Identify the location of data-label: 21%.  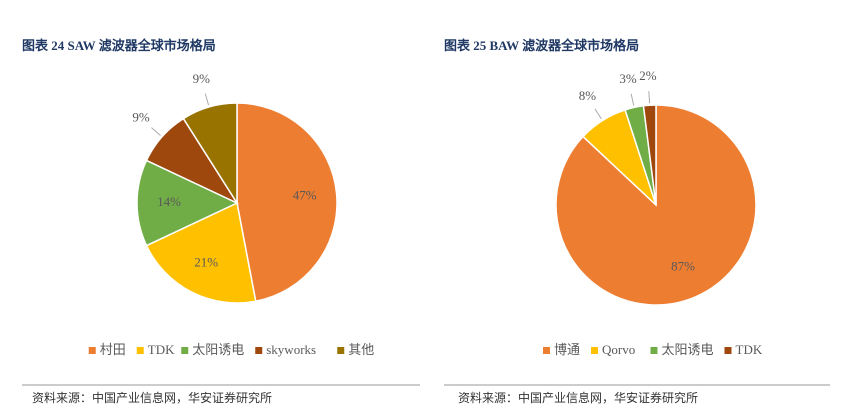
(206, 262).